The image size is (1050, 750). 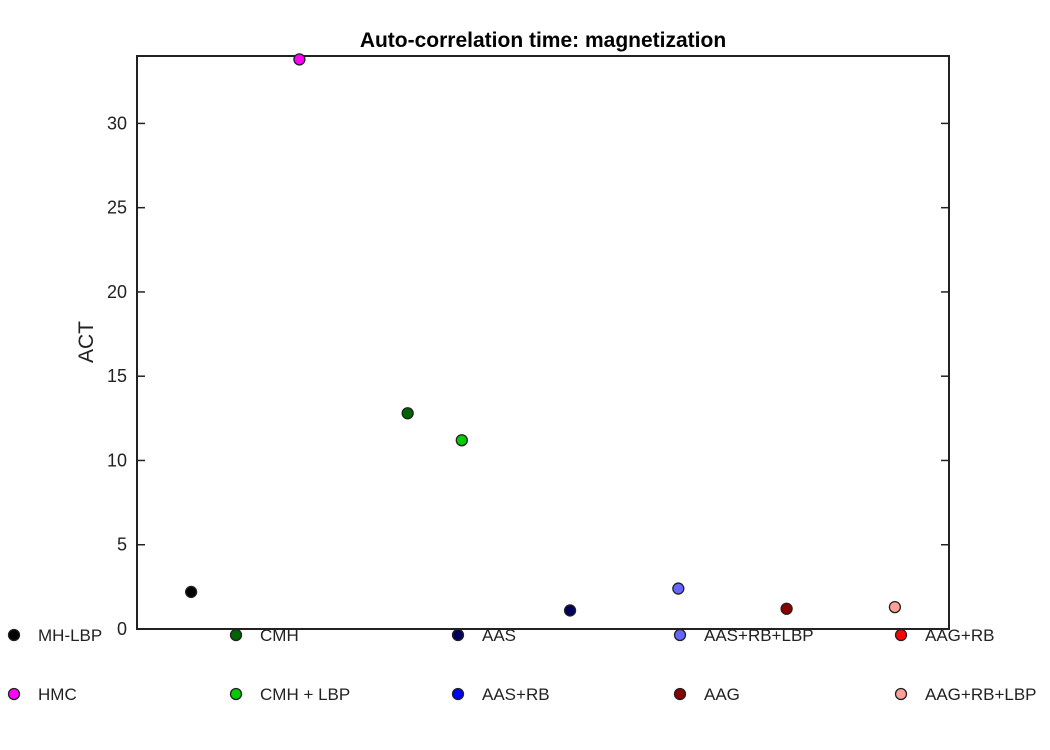 What do you see at coordinates (516, 694) in the screenshot?
I see `legend-label: AAS+RB` at bounding box center [516, 694].